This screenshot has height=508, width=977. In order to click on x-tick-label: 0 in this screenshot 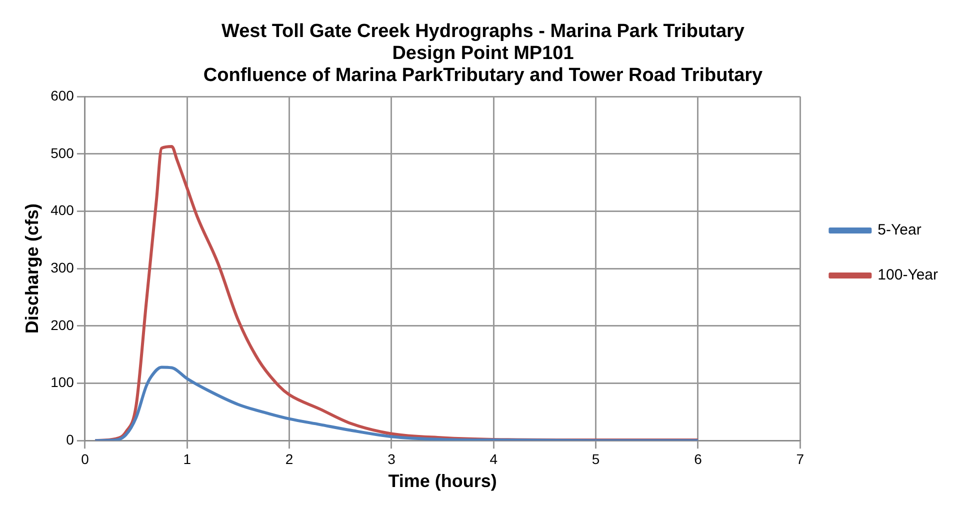, I will do `click(85, 458)`.